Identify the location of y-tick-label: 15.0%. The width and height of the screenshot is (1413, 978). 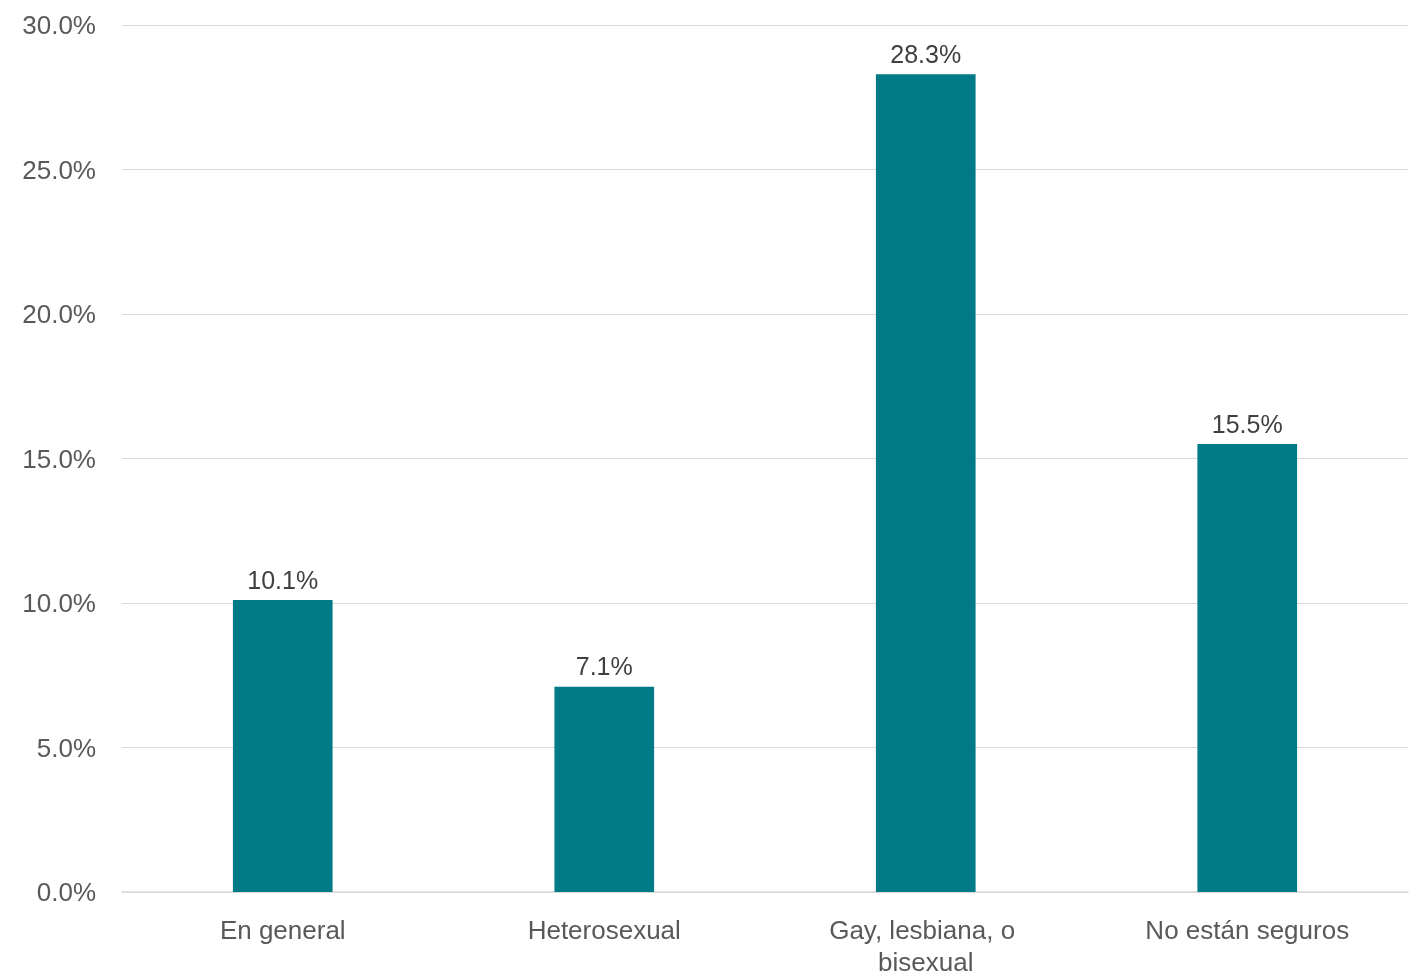
(59, 458).